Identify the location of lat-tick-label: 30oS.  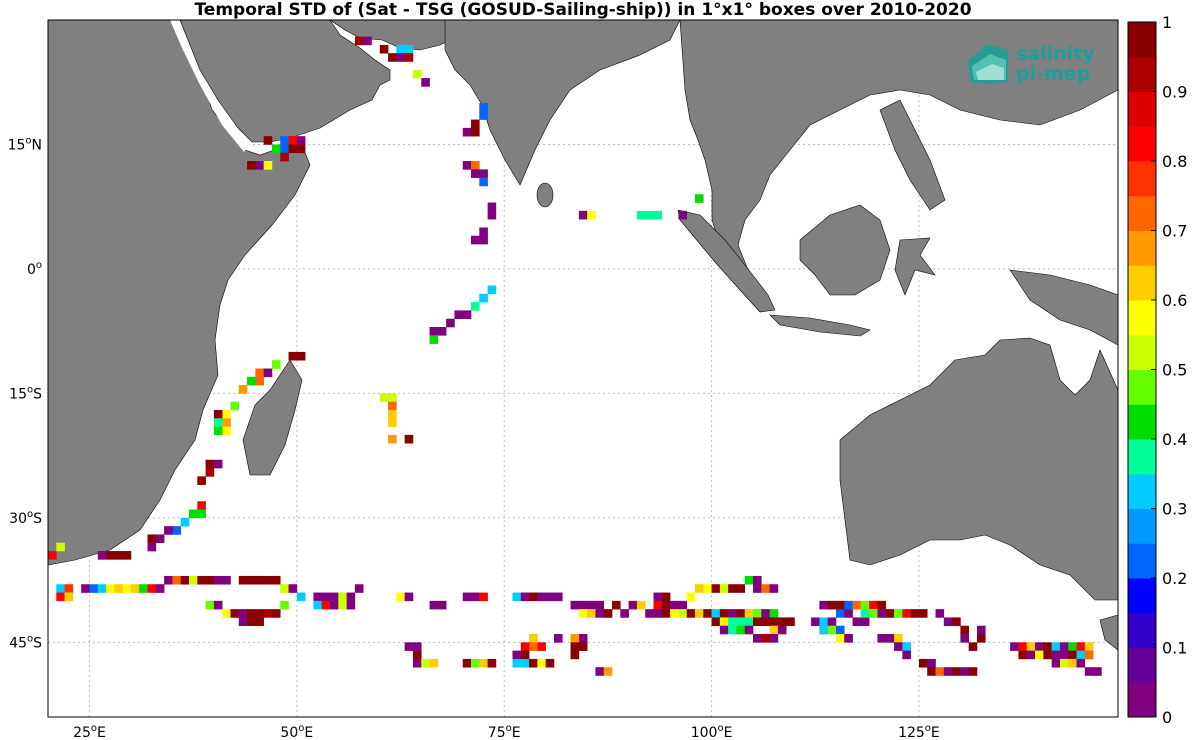
(25, 518).